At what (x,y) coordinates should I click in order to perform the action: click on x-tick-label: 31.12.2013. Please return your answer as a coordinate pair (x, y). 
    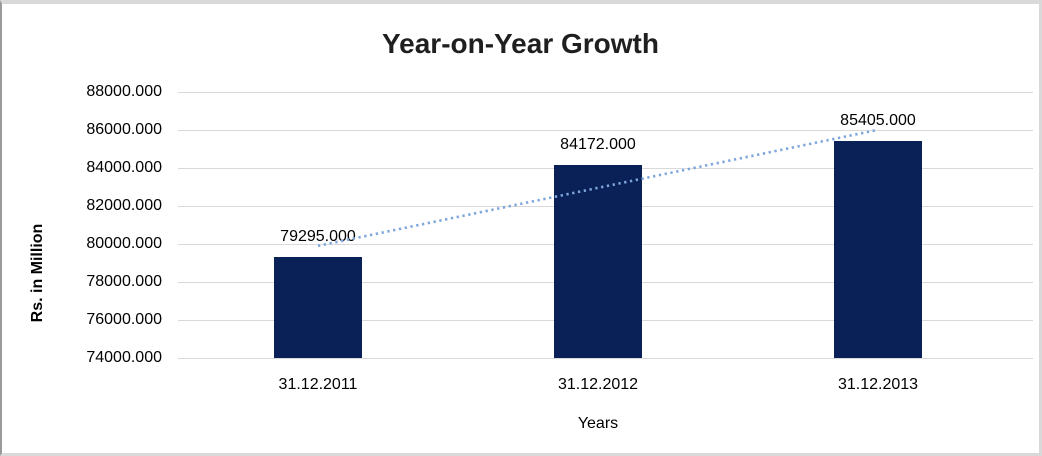
    Looking at the image, I should click on (878, 384).